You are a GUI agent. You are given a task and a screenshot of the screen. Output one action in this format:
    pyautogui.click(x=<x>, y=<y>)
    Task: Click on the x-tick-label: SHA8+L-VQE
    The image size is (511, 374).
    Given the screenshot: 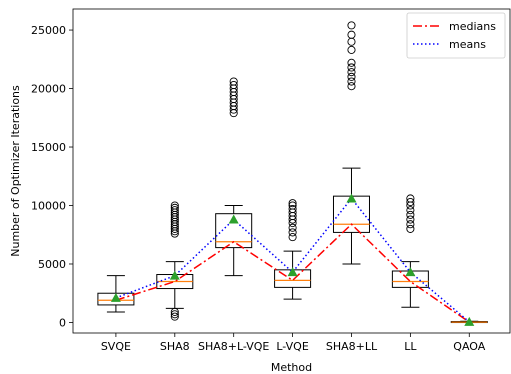 What is the action you would take?
    pyautogui.click(x=233, y=346)
    